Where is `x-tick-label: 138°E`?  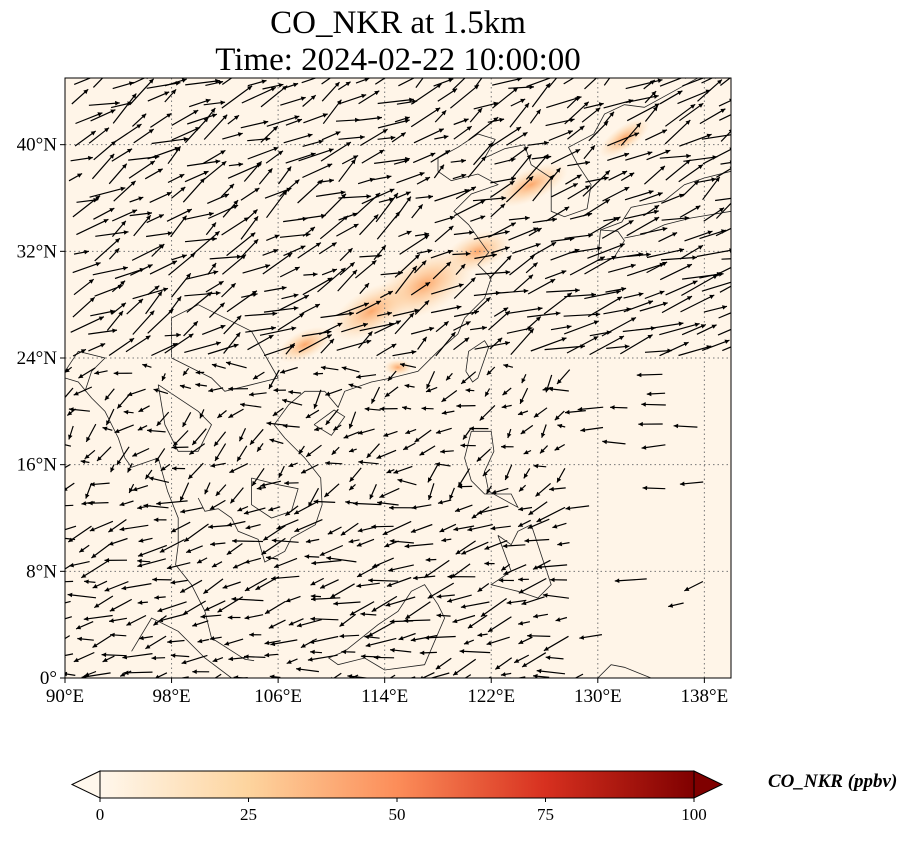
x-tick-label: 138°E is located at coordinates (705, 696).